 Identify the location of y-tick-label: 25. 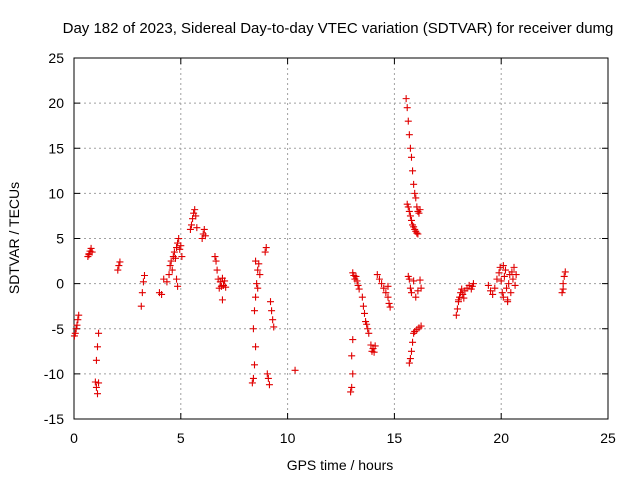
(56, 58).